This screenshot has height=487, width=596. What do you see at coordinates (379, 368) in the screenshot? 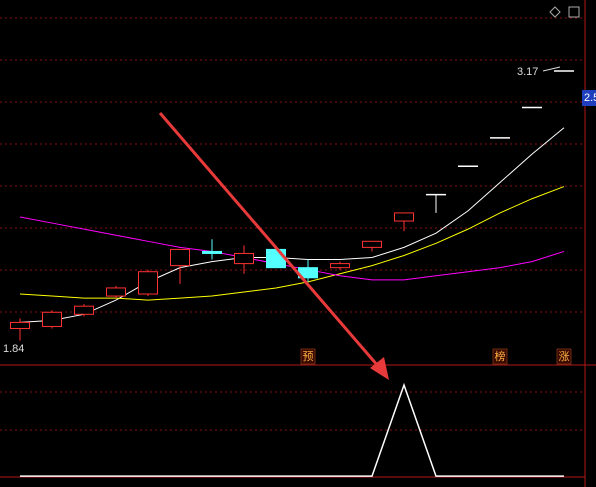
I see `arrow-head` at bounding box center [379, 368].